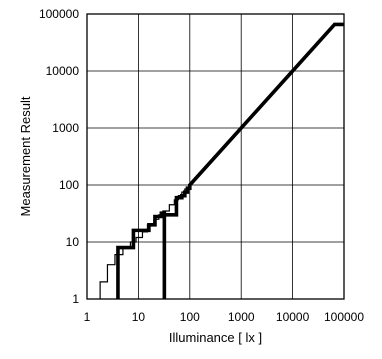  Describe the element at coordinates (190, 317) in the screenshot. I see `x-tick-label: 100` at that location.